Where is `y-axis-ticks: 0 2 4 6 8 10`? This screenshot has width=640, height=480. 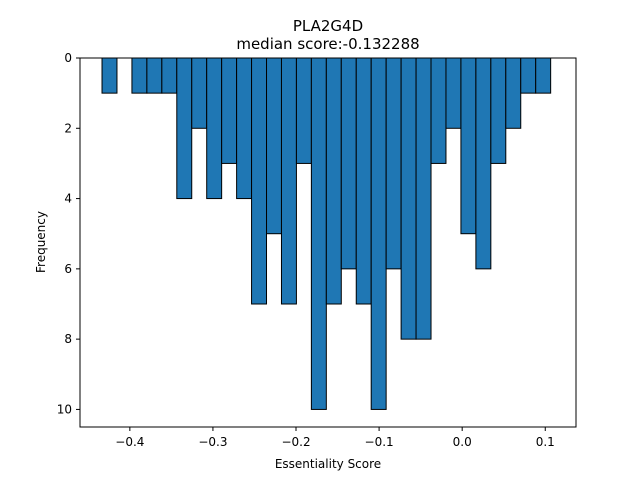 y-axis-ticks: 0 2 4 6 8 10 is located at coordinates (68, 233).